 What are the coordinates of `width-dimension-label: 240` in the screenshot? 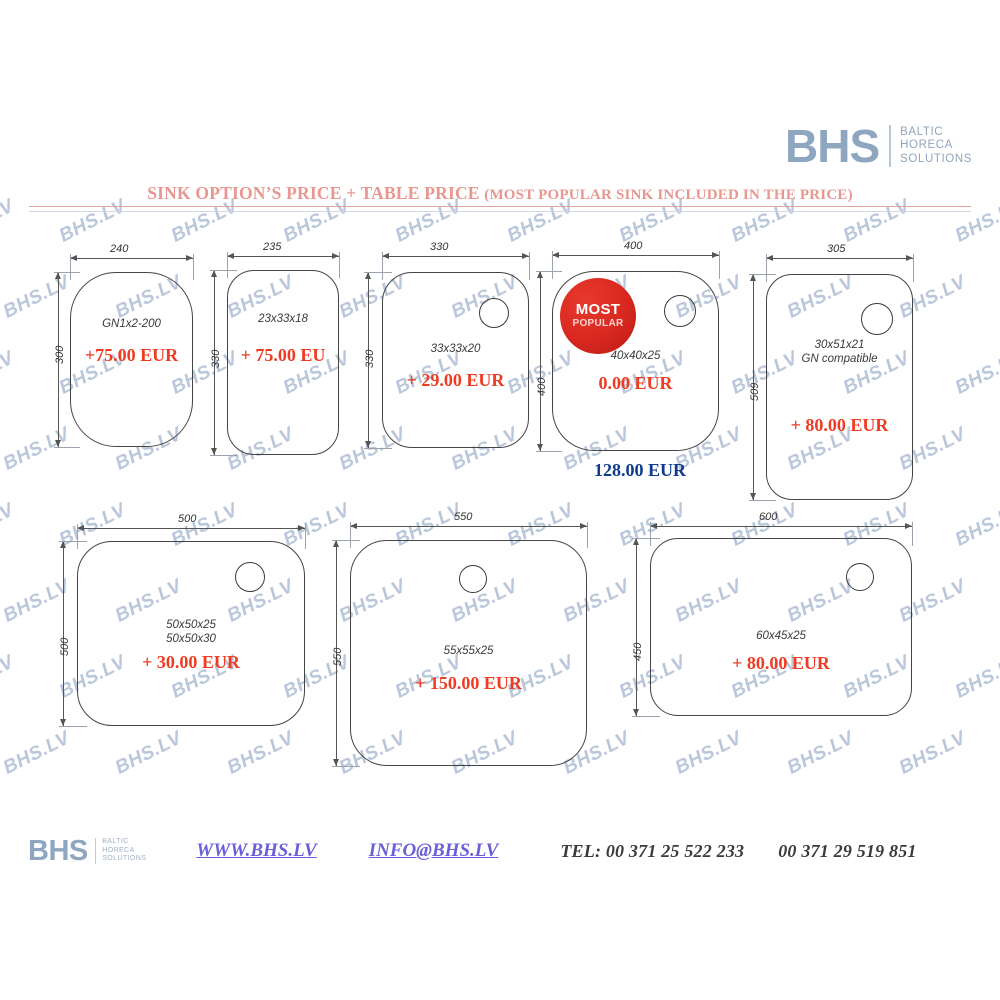 It's located at (119, 249).